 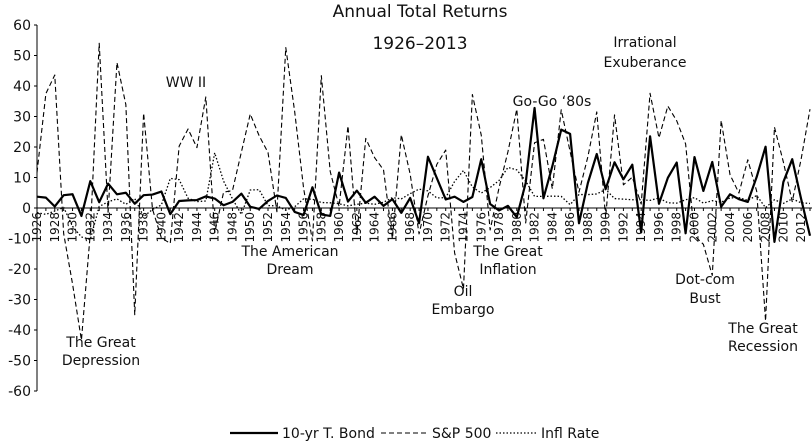 What do you see at coordinates (392, 227) in the screenshot?
I see `x-tick-label: 1966` at bounding box center [392, 227].